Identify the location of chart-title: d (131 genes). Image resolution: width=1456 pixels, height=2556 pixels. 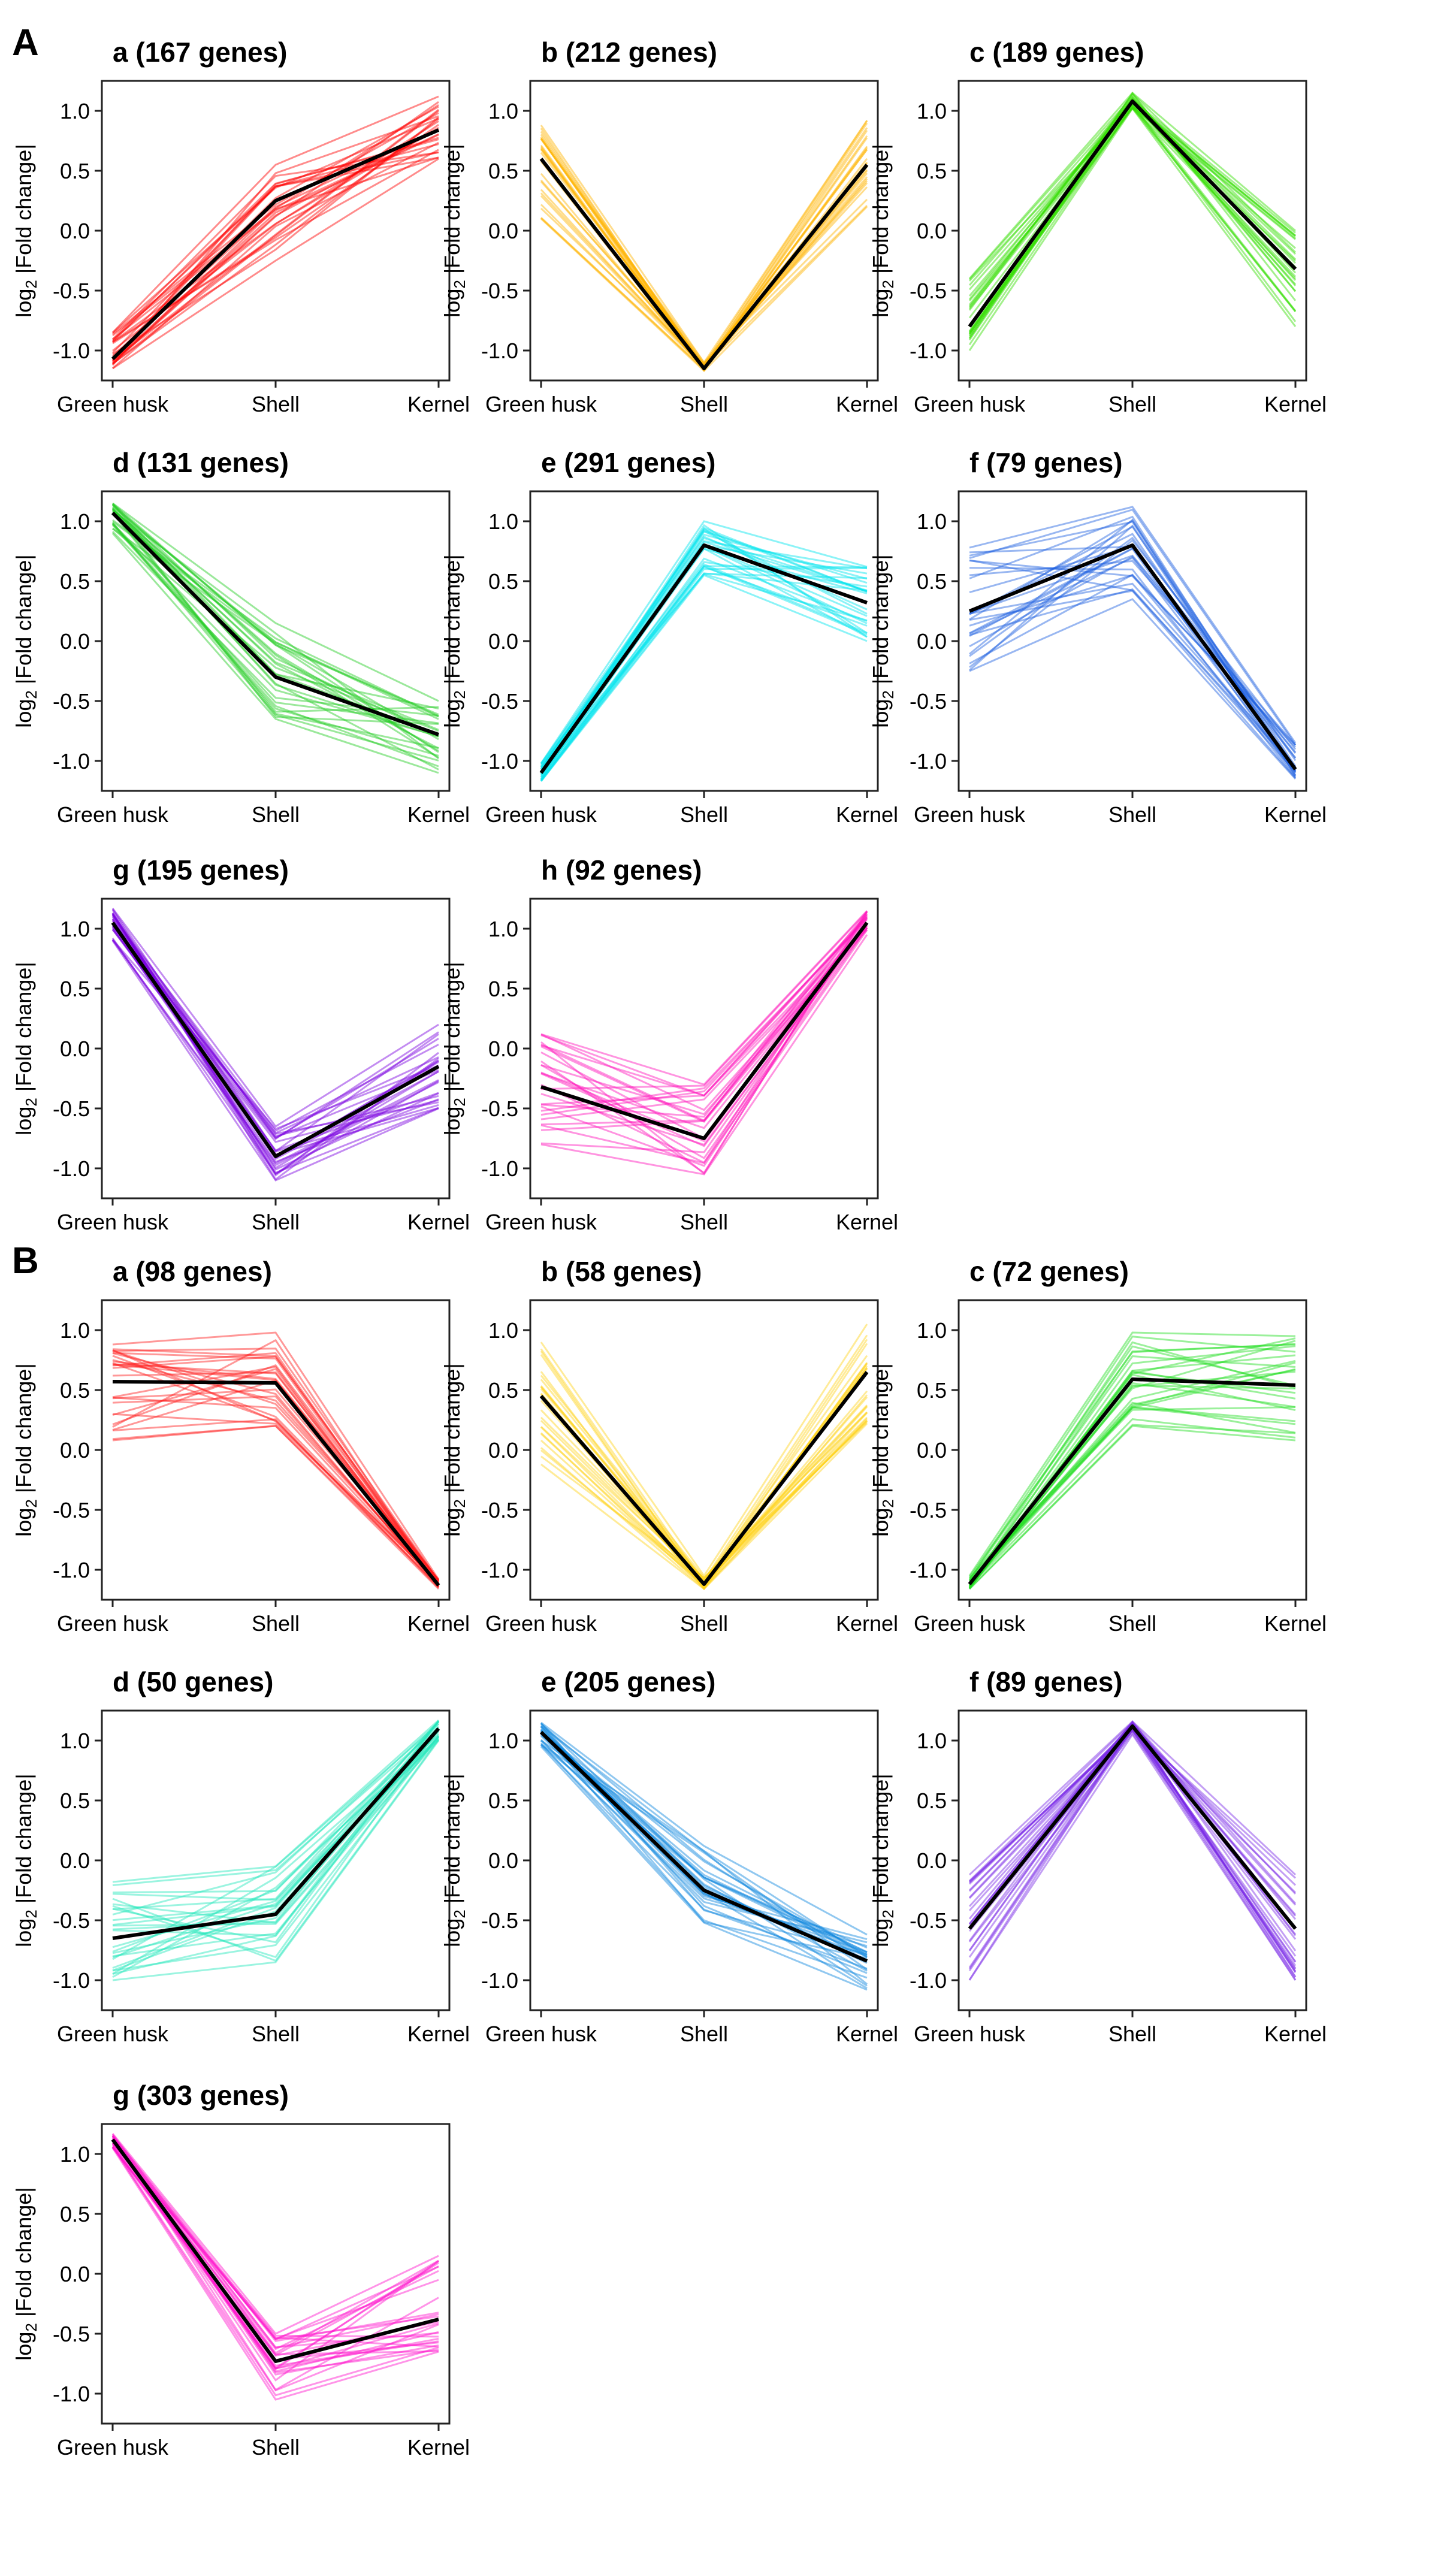
(201, 462).